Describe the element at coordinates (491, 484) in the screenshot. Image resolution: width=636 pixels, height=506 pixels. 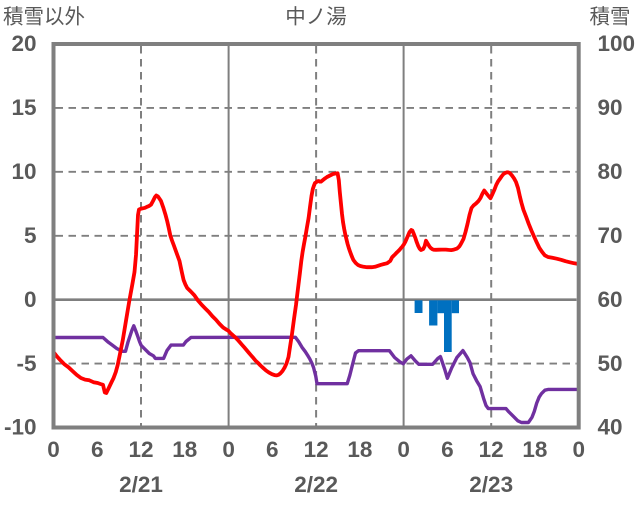
I see `svg-text: 2/23` at that location.